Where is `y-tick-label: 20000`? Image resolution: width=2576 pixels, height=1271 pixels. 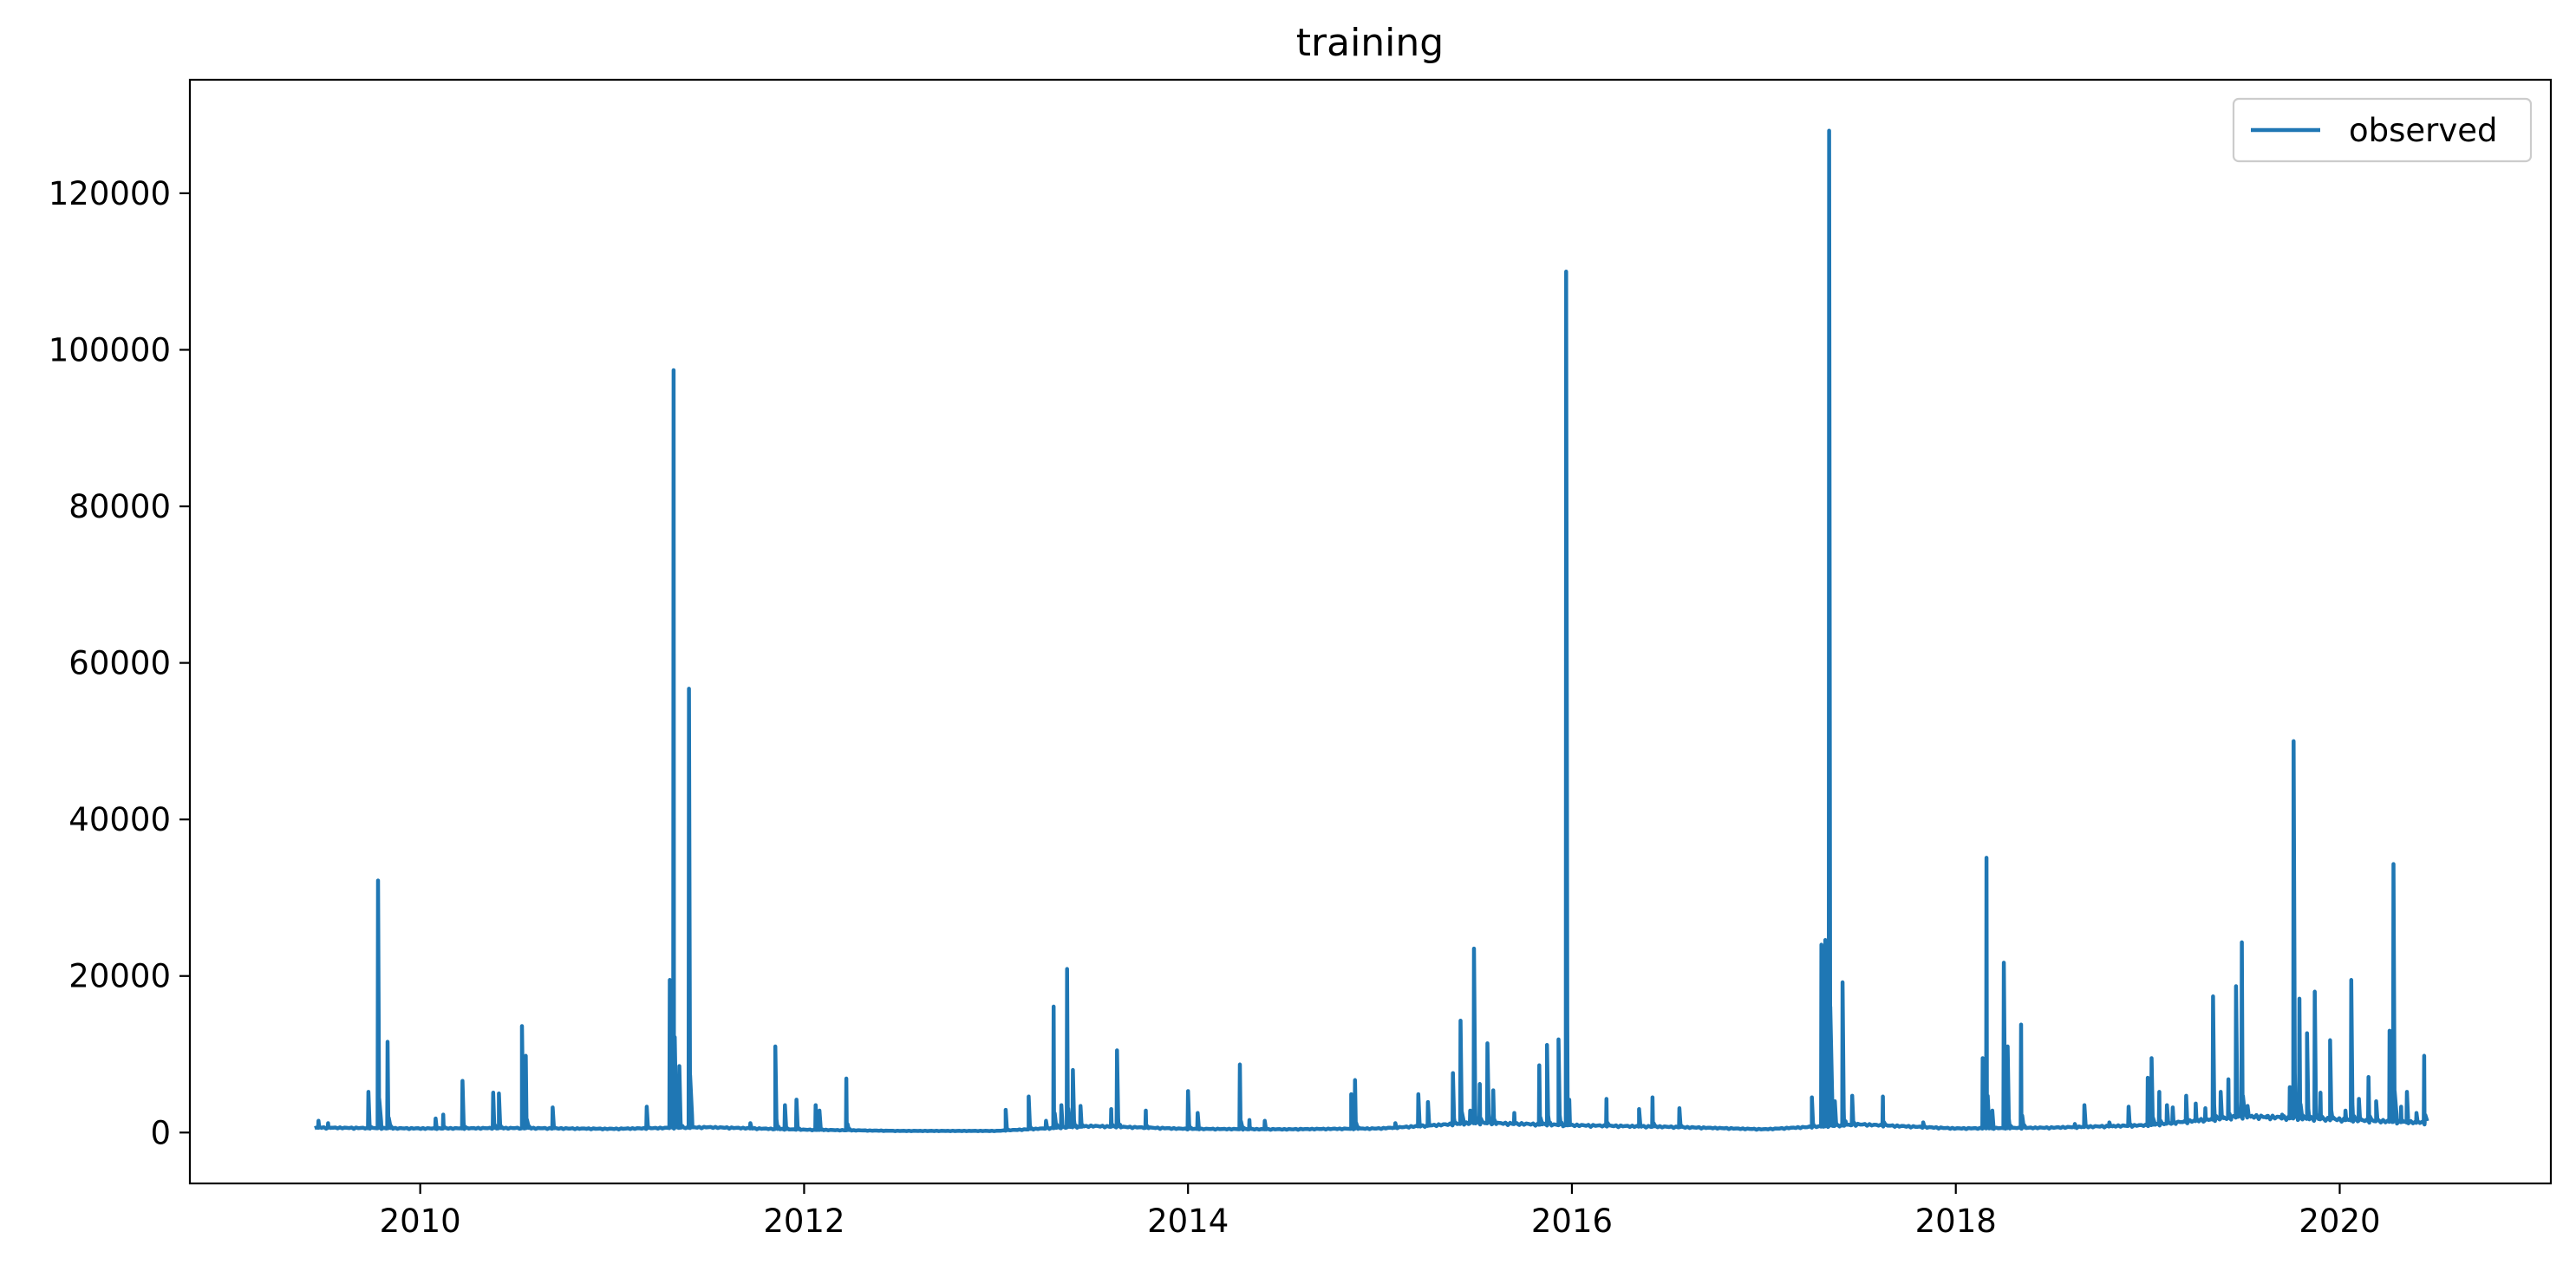
y-tick-label: 20000 is located at coordinates (119, 976).